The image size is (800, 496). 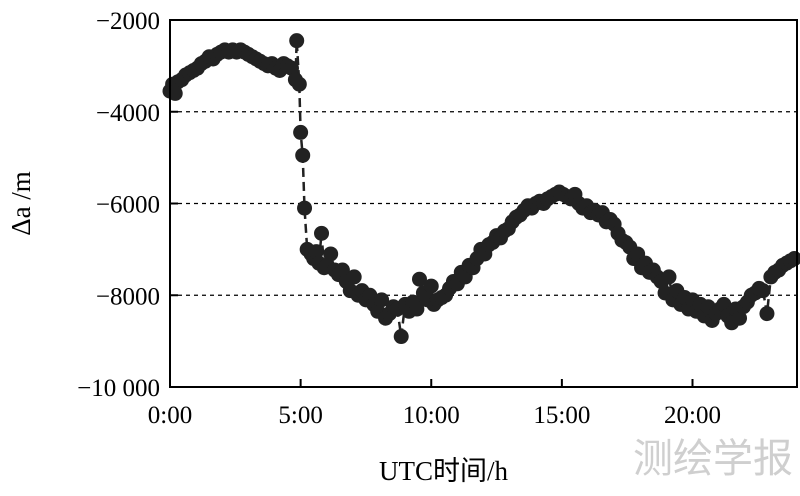 What do you see at coordinates (713, 459) in the screenshot?
I see `watermark-text: 测绘学报` at bounding box center [713, 459].